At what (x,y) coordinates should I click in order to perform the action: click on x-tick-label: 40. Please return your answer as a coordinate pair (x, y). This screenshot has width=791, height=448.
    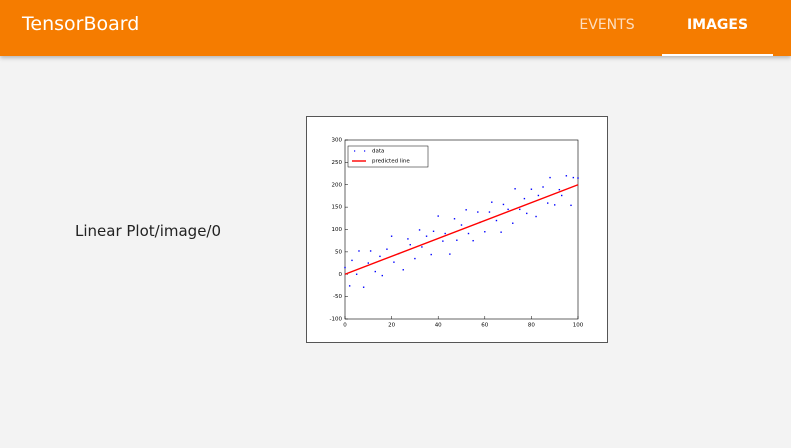
    Looking at the image, I should click on (438, 326).